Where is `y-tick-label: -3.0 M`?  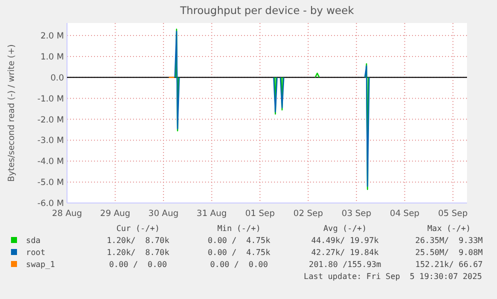 y-tick-label: -3.0 M is located at coordinates (50, 141).